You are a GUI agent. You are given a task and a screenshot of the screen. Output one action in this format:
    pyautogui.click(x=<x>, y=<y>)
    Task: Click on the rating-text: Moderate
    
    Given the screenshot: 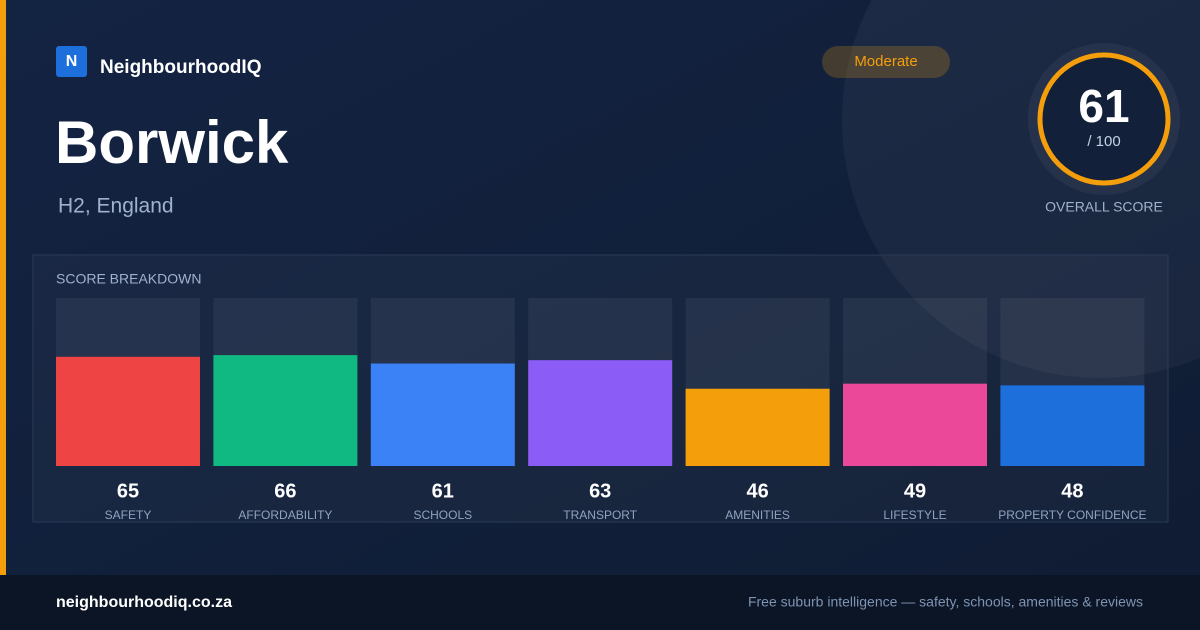 What is the action you would take?
    pyautogui.click(x=885, y=61)
    